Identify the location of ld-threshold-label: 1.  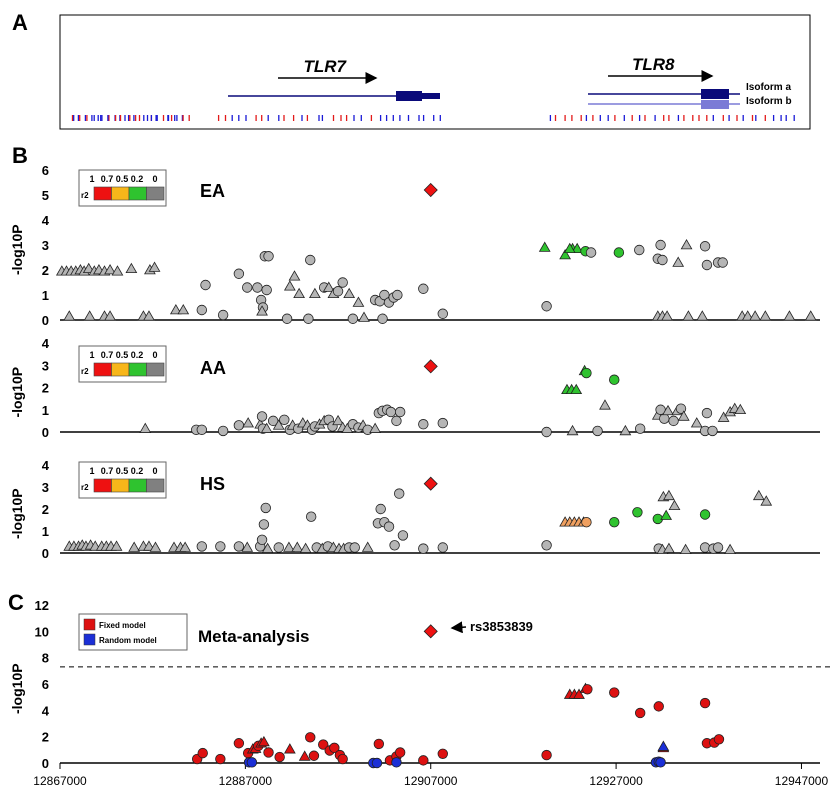
(91, 471).